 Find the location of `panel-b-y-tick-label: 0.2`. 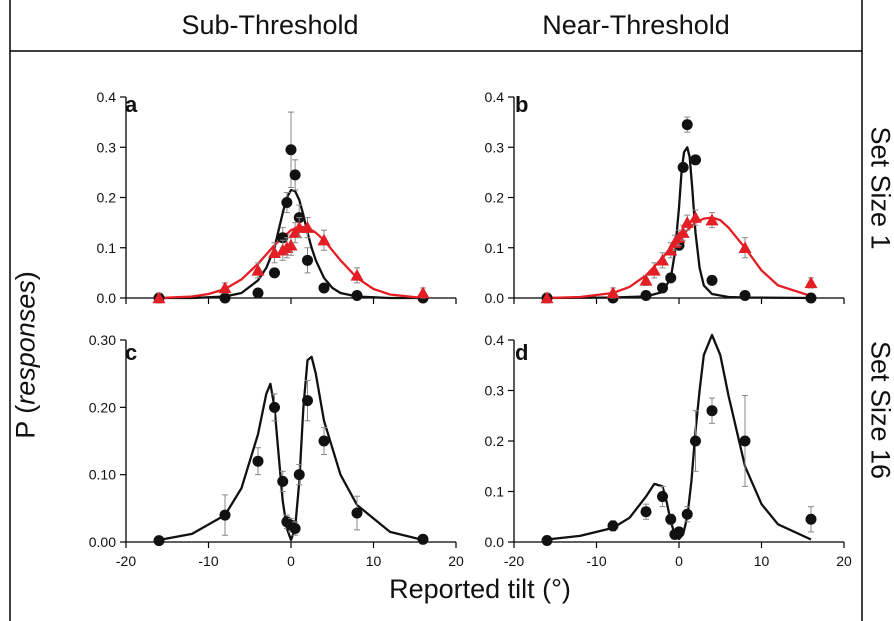

panel-b-y-tick-label: 0.2 is located at coordinates (495, 198).